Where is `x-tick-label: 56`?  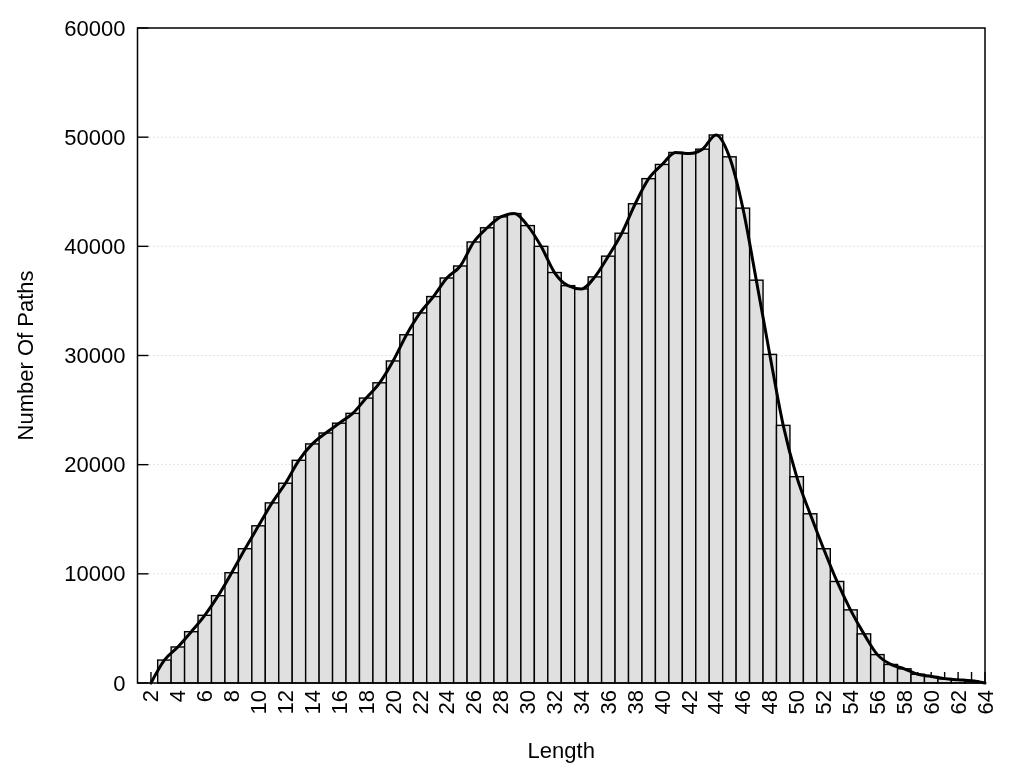 x-tick-label: 56 is located at coordinates (877, 702).